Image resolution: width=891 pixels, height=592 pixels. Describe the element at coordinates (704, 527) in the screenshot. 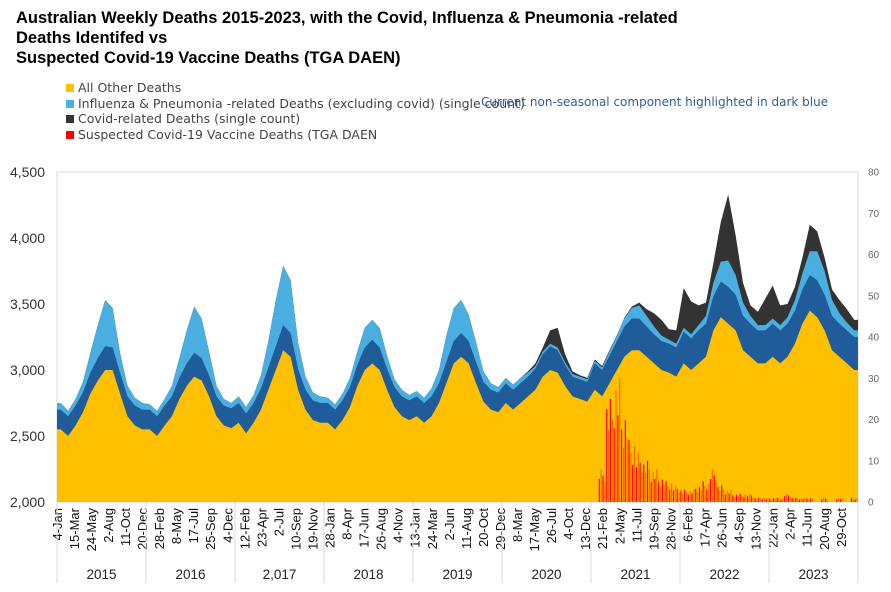

I see `x-tick-label: 17-Apr` at that location.